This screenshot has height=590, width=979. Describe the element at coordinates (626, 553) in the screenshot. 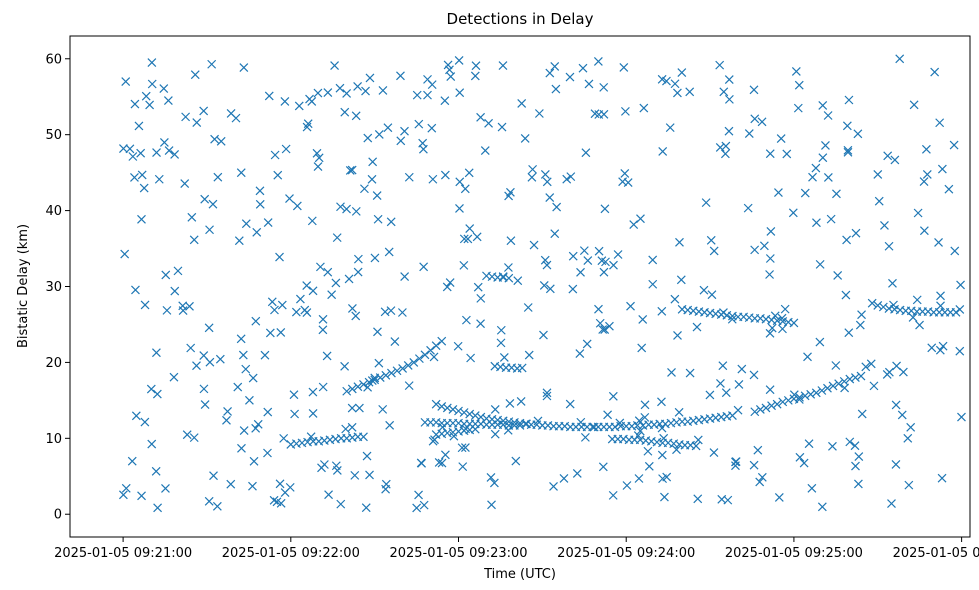

I see `x-tick-label: 2025-01-05 09:24:00` at that location.